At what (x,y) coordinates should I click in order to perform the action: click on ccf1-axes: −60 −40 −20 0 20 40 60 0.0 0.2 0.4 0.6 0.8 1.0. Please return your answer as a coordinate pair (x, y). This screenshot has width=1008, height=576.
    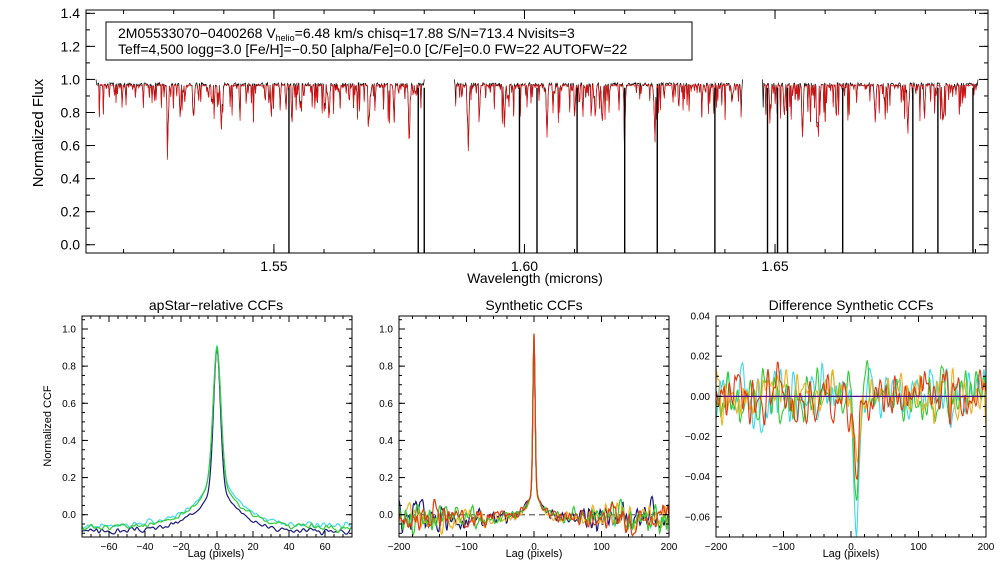
    Looking at the image, I should click on (207, 434).